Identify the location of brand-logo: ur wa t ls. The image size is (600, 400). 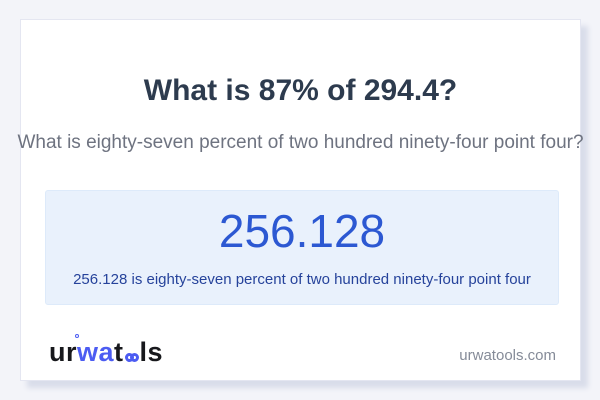
(106, 350).